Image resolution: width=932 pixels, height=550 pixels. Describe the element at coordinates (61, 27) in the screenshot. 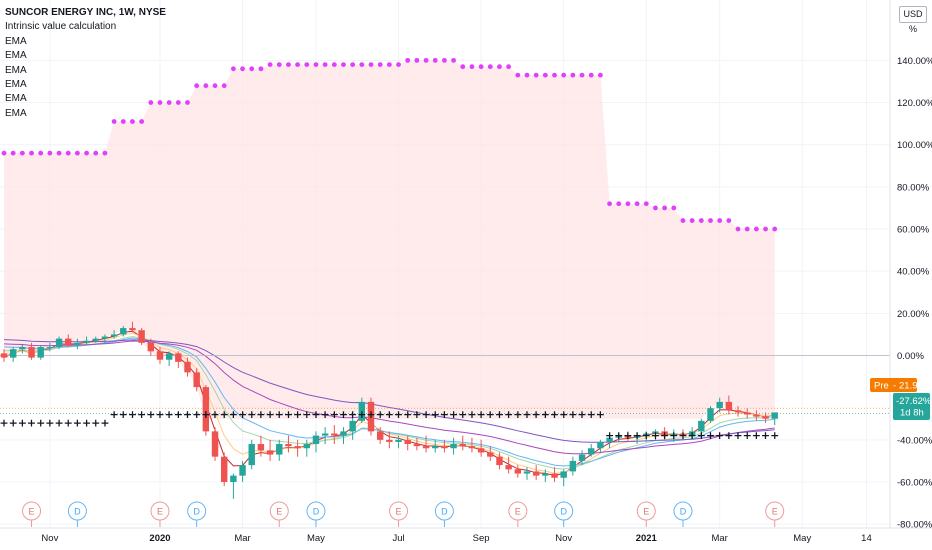

I see `legend-item: Intrinsic value calculation` at that location.